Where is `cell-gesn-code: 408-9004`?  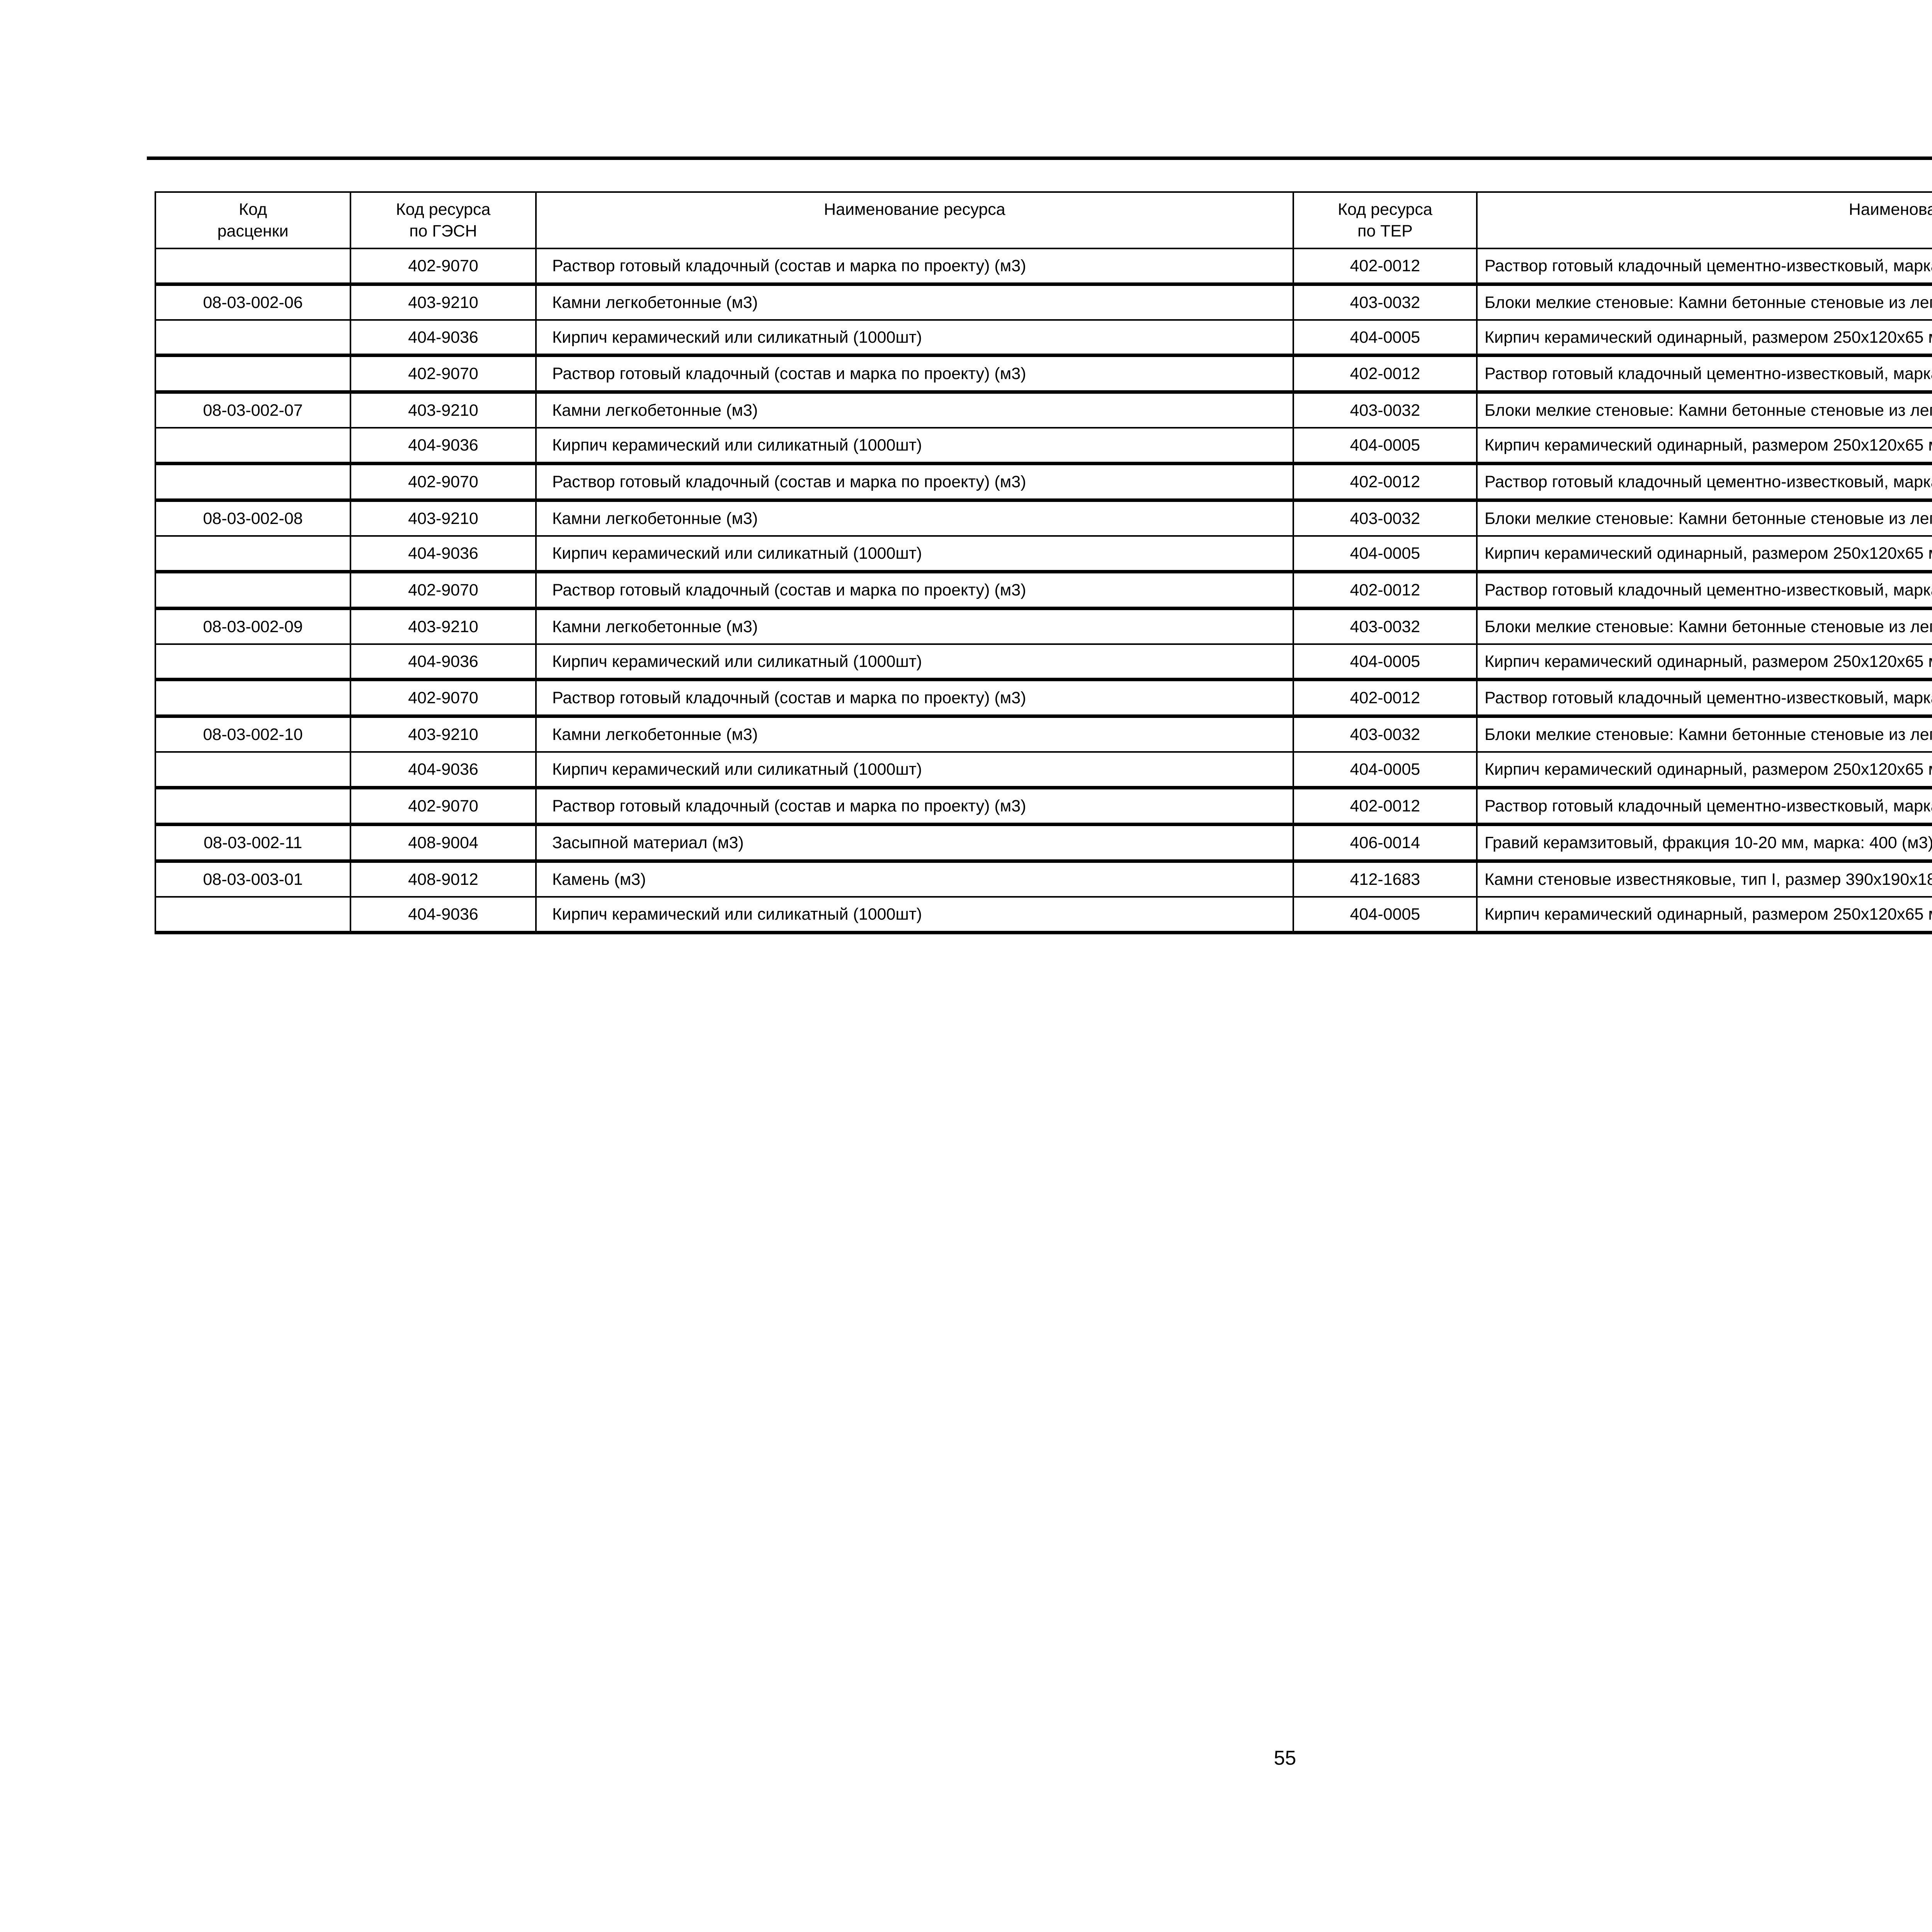
cell-gesn-code: 408-9004 is located at coordinates (443, 843).